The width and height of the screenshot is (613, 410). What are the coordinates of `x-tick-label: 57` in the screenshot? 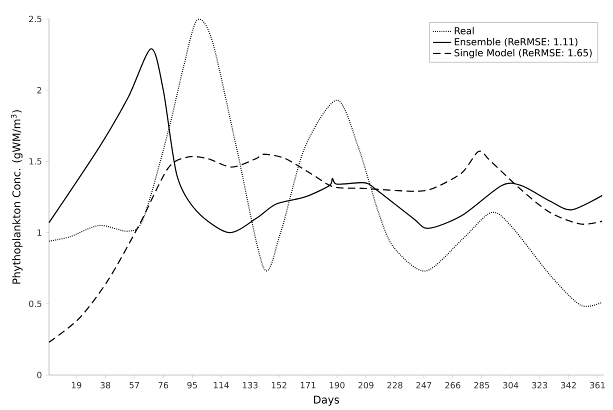 It's located at (135, 385).